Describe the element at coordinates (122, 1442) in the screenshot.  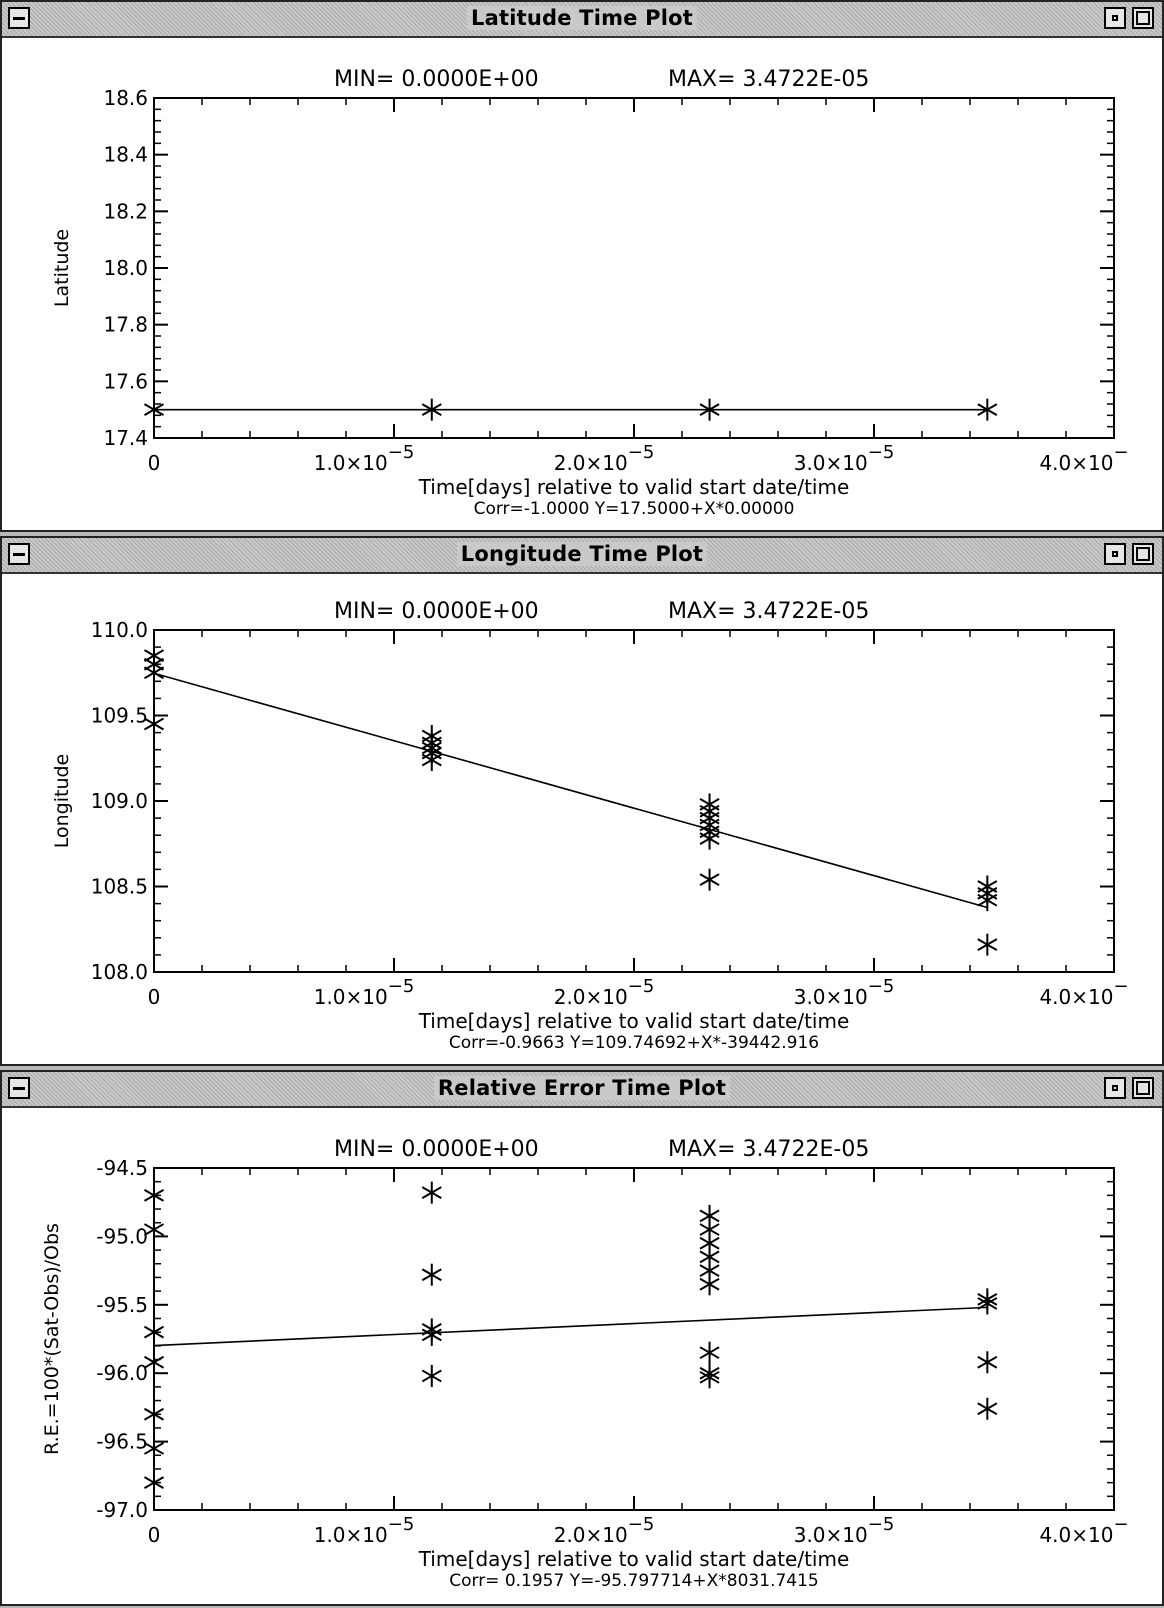
I see `y-tick-label: -96.5` at that location.